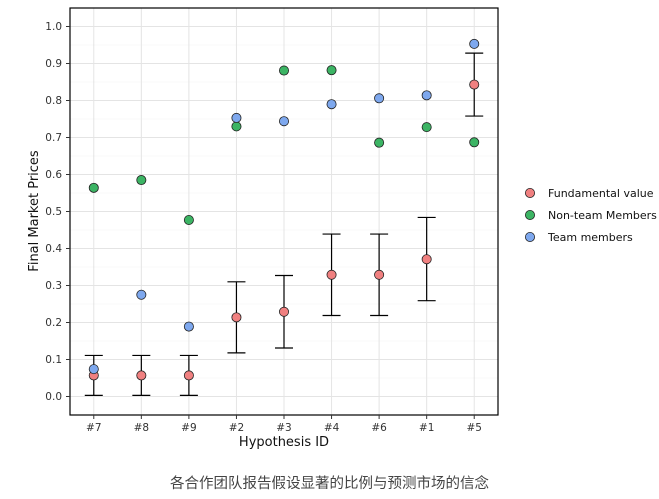  Describe the element at coordinates (379, 428) in the screenshot. I see `x-tick-label: #6` at that location.